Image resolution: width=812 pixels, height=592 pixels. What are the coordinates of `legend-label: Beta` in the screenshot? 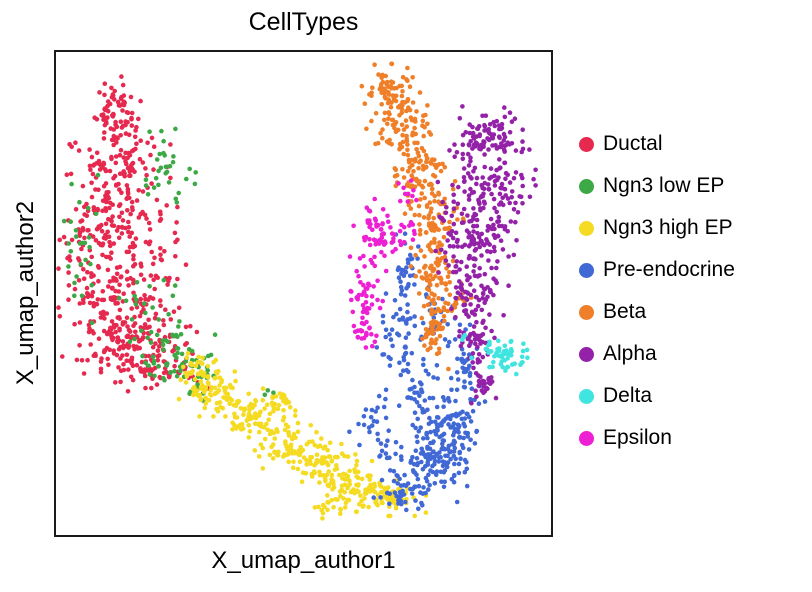 It's located at (625, 311).